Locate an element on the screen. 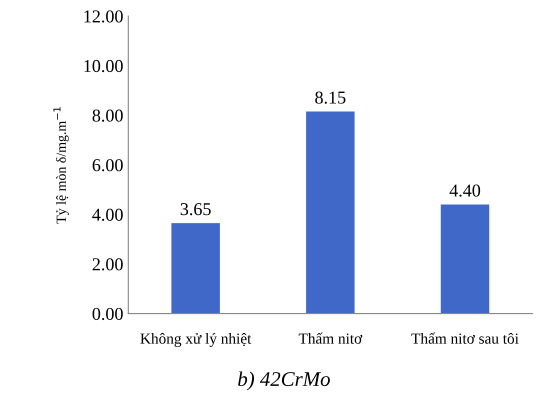 The image size is (546, 402). y-axis-title: Tỷ lệ mòn δ/mg.m$^{−1}$ is located at coordinates (61, 165).